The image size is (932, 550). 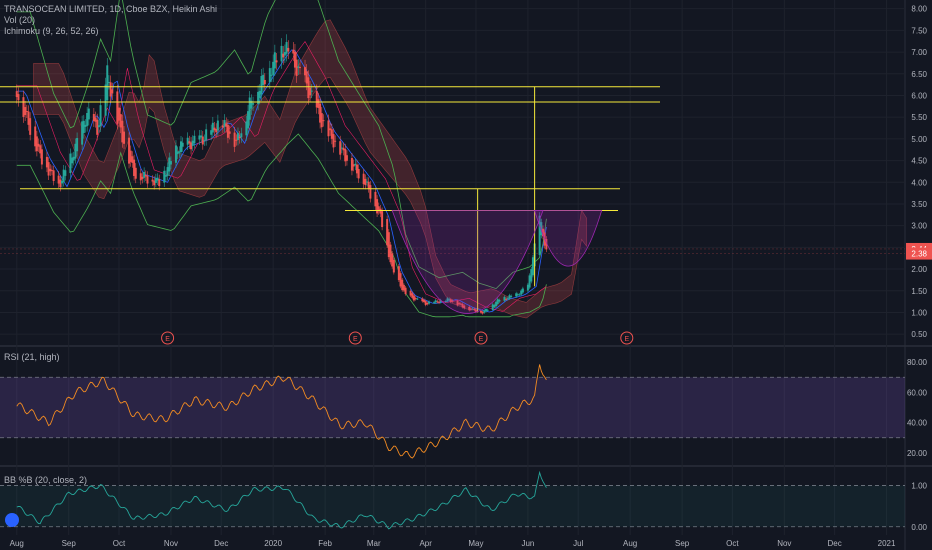 I want to click on x-tick-label: Jul, so click(x=578, y=543).